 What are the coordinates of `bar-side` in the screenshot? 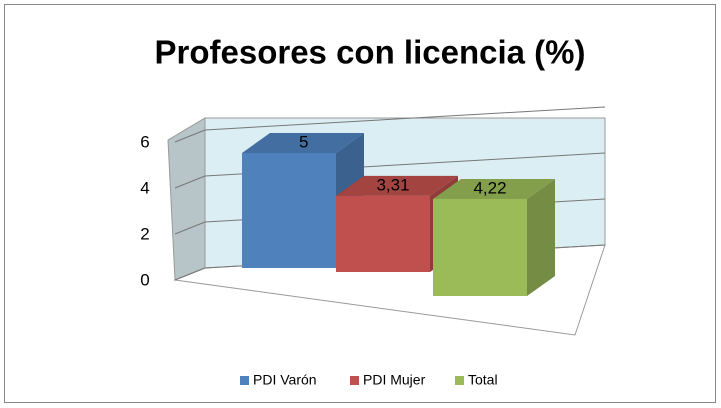 It's located at (541, 237).